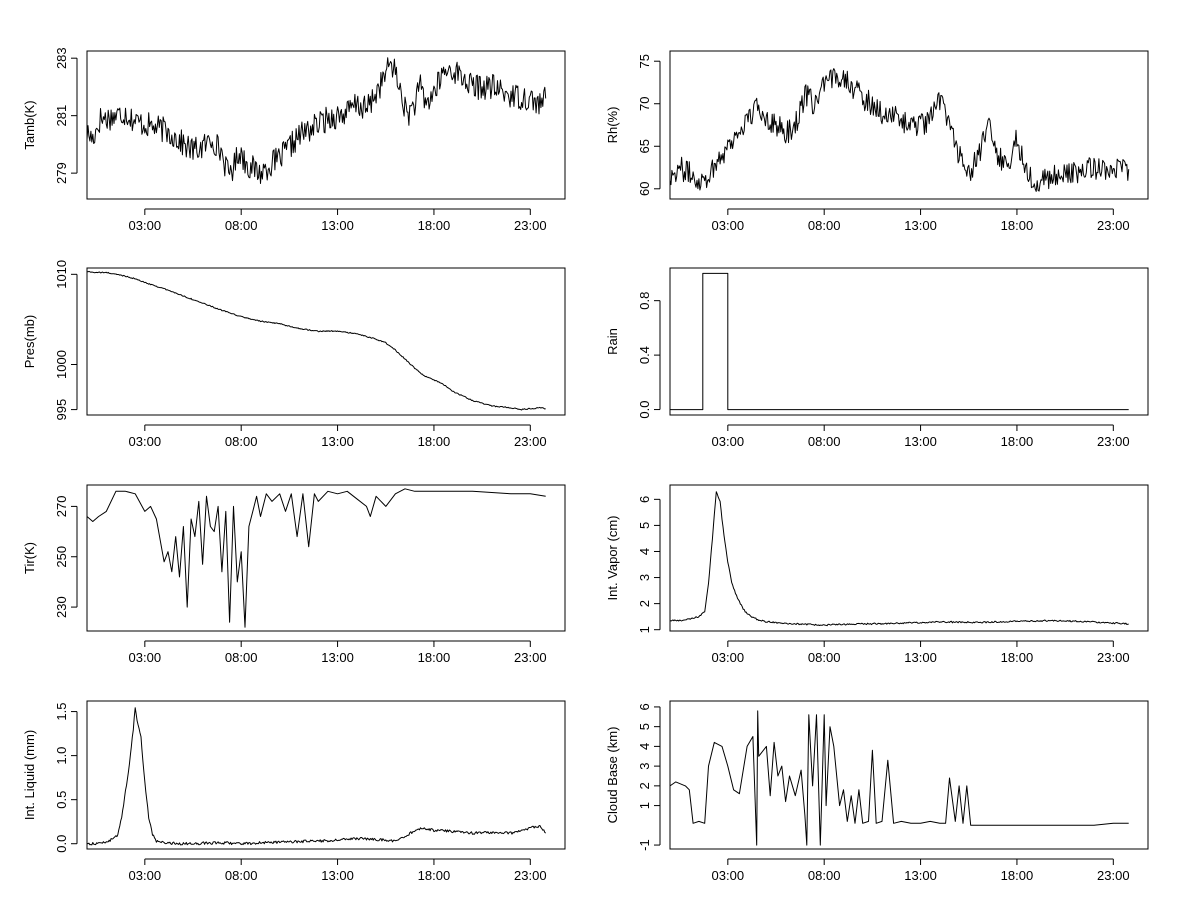 The height and width of the screenshot is (900, 1200). Describe the element at coordinates (61, 58) in the screenshot. I see `y-tick-label: 283` at that location.